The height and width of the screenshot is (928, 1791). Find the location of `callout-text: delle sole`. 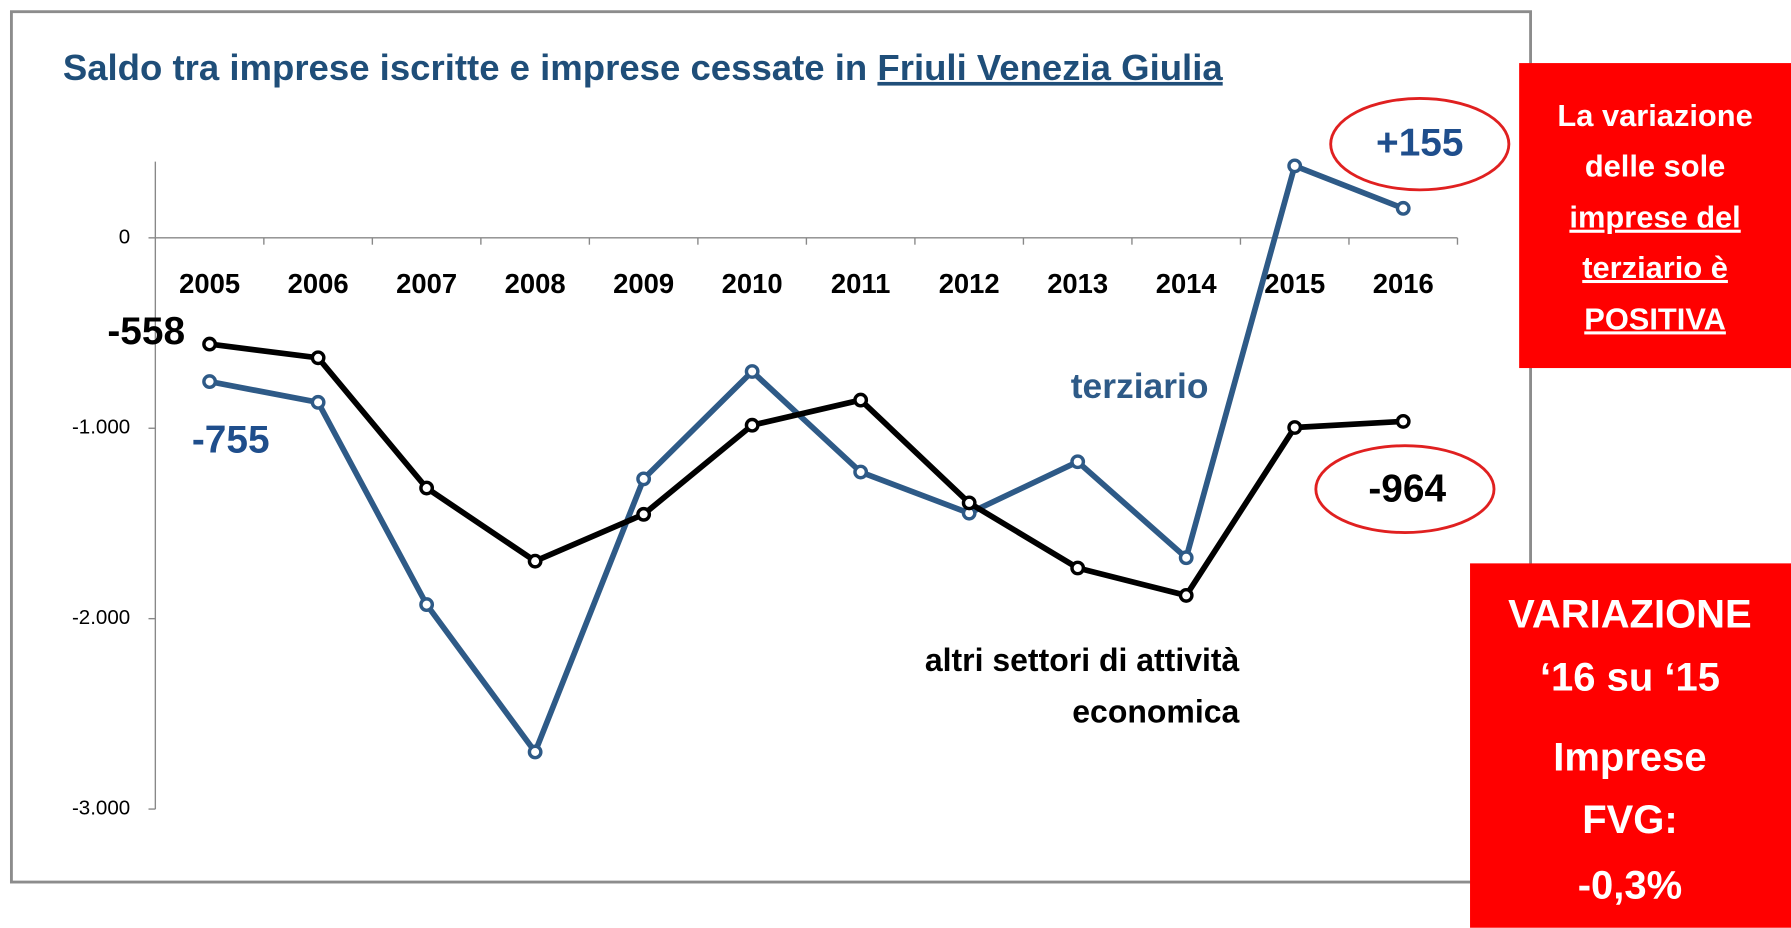

callout-text: delle sole is located at coordinates (1655, 165).